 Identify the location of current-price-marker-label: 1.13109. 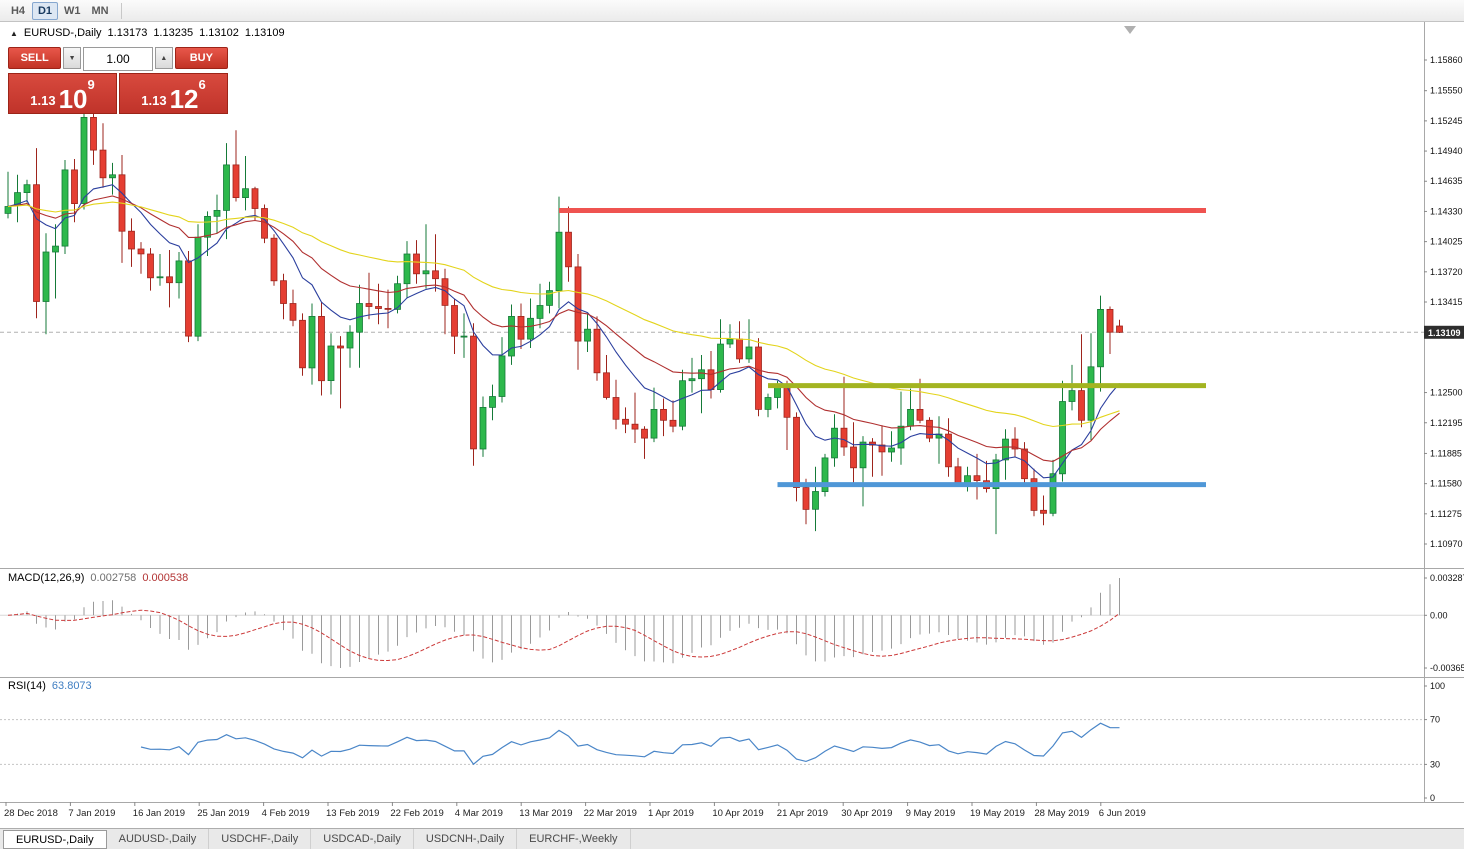
(1444, 333).